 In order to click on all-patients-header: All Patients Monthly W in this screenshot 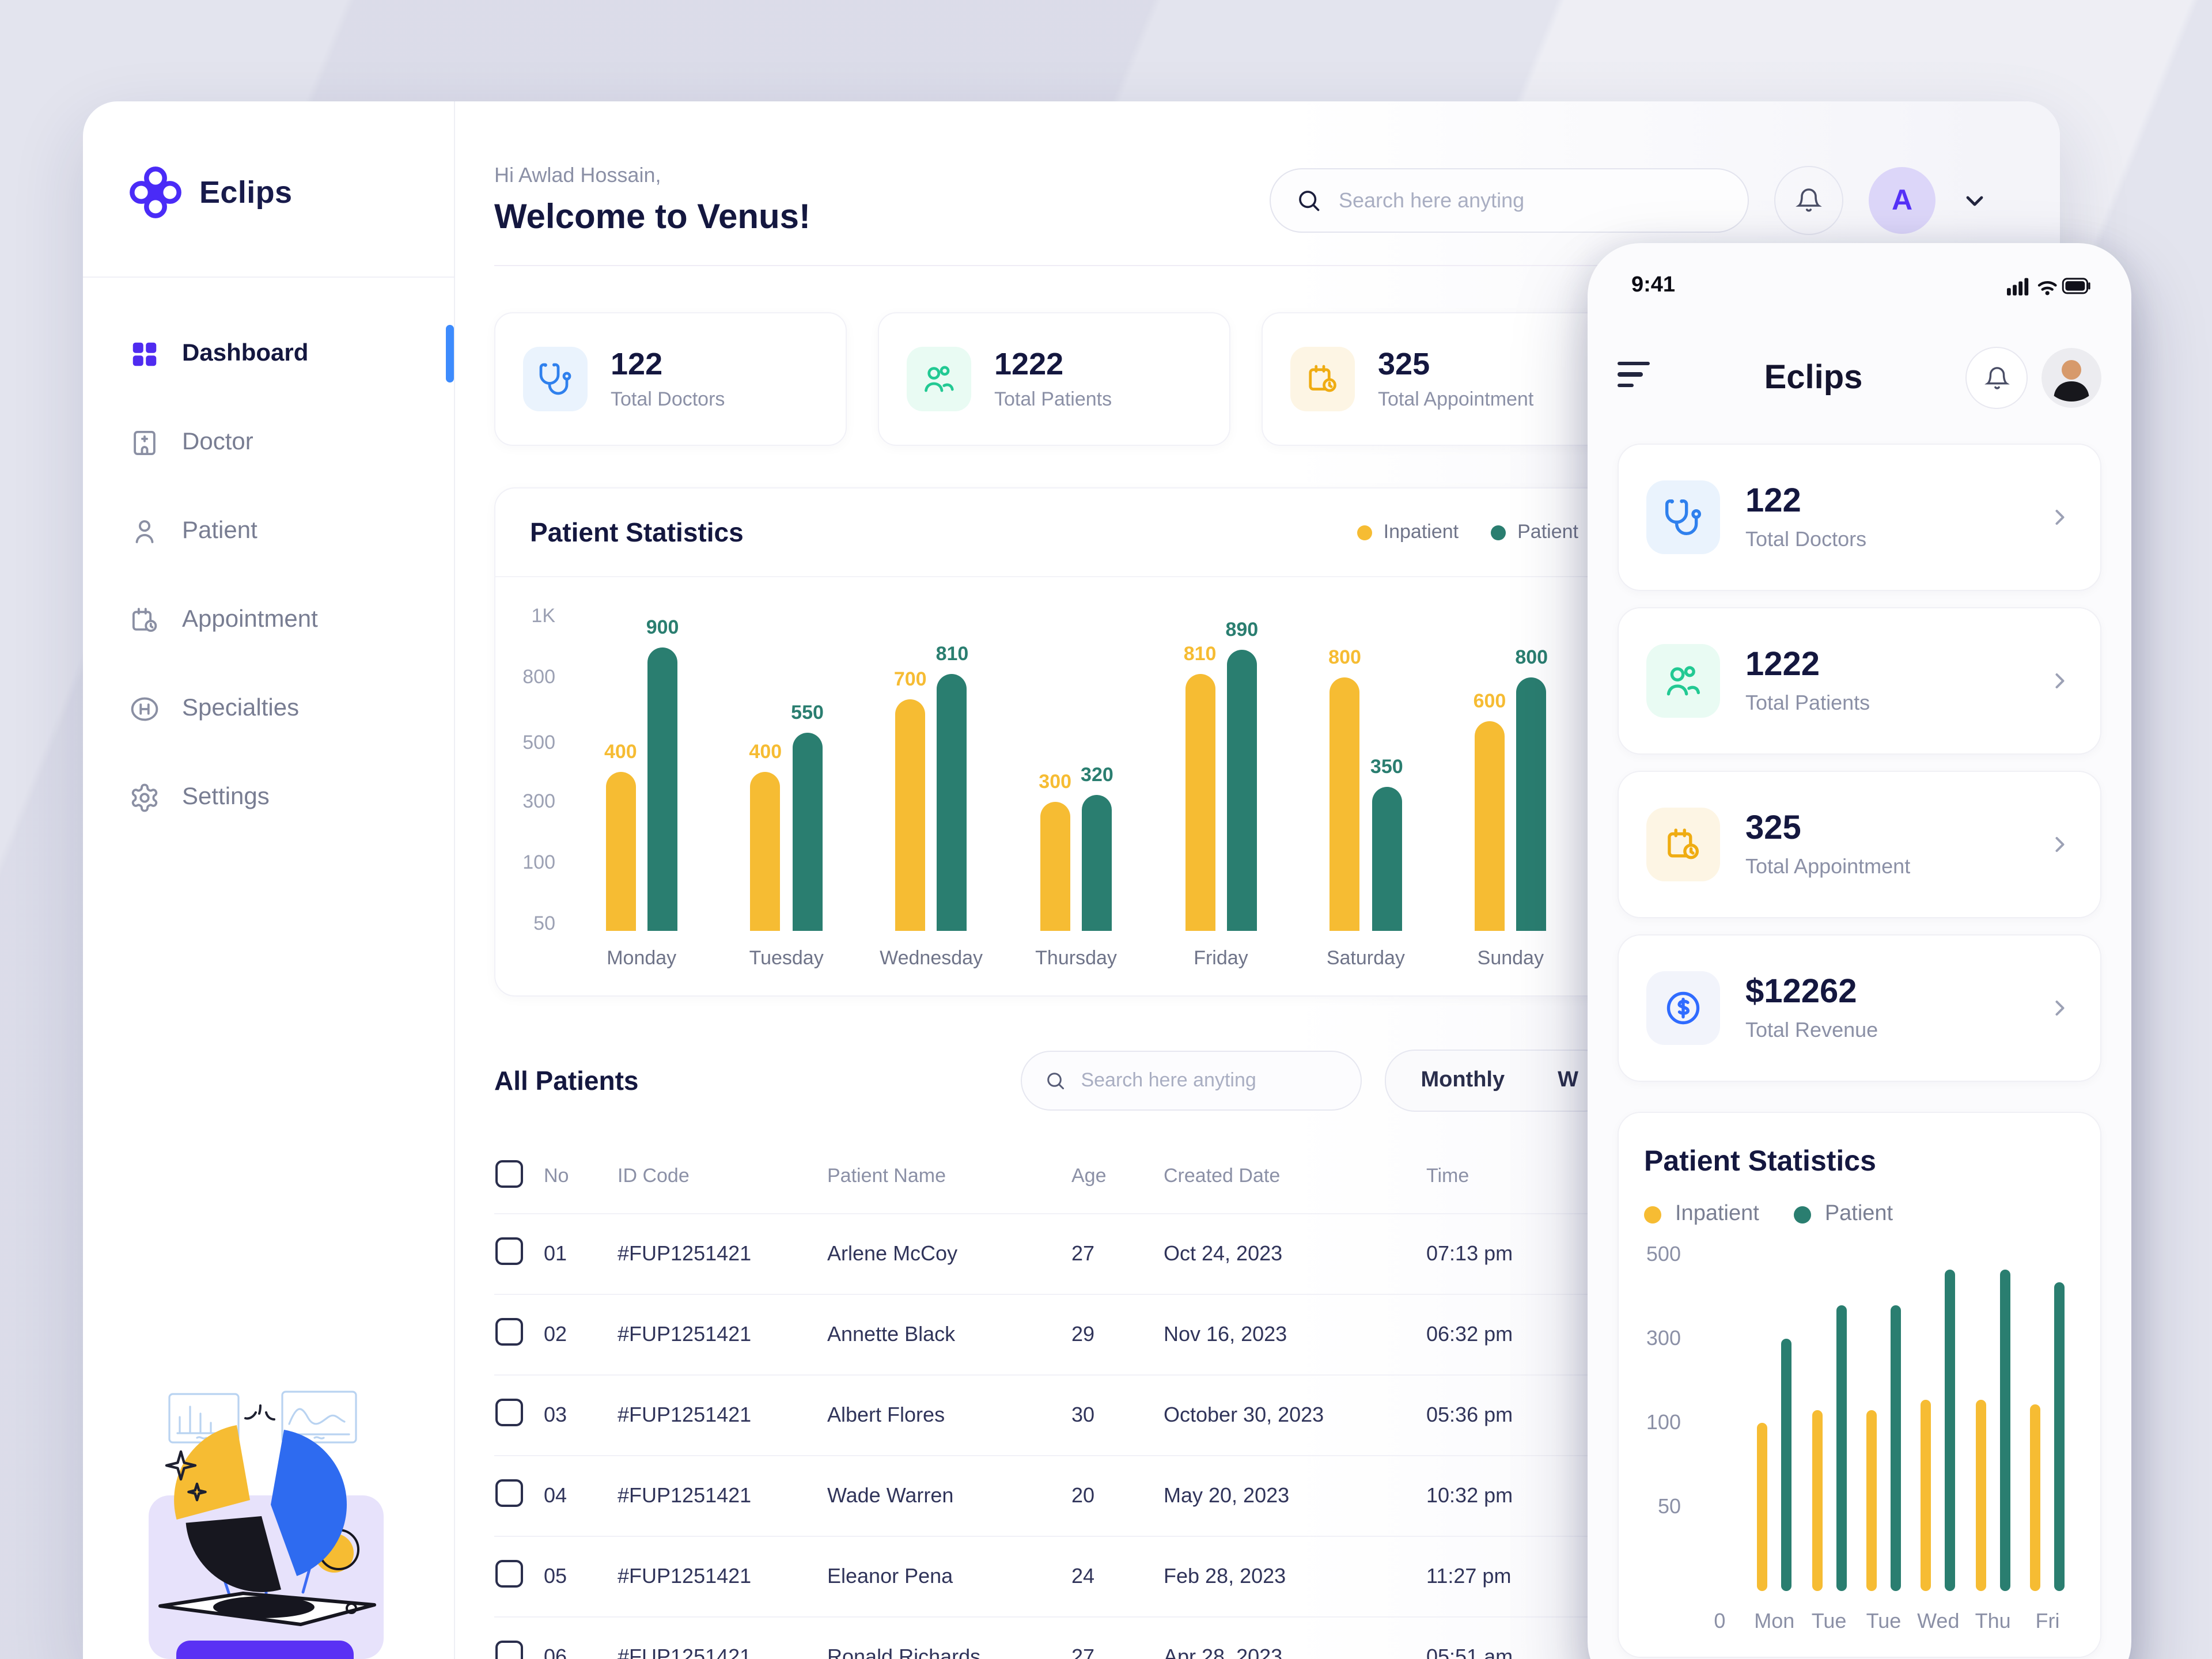, I will do `click(1054, 1081)`.